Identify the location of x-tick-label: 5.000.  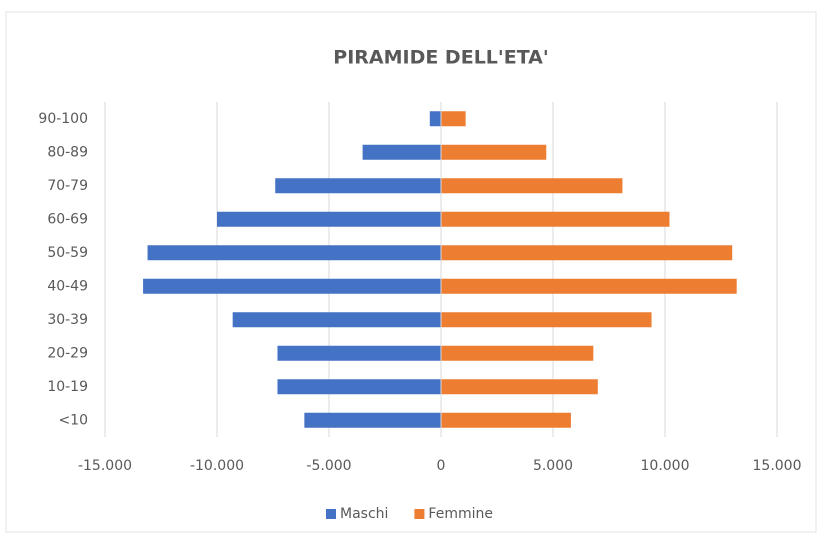
(553, 466).